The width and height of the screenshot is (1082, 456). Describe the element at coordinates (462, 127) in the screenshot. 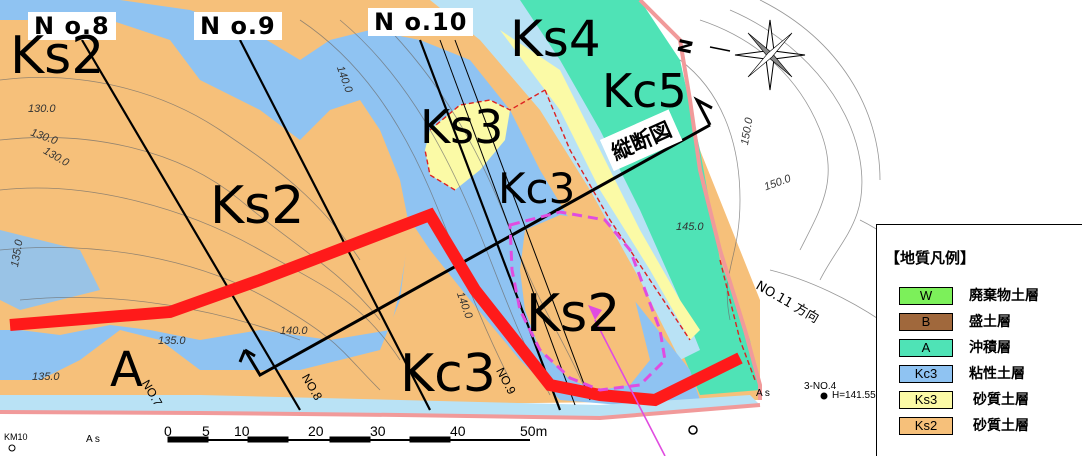

I see `geo-label-ks3: Ks3` at that location.